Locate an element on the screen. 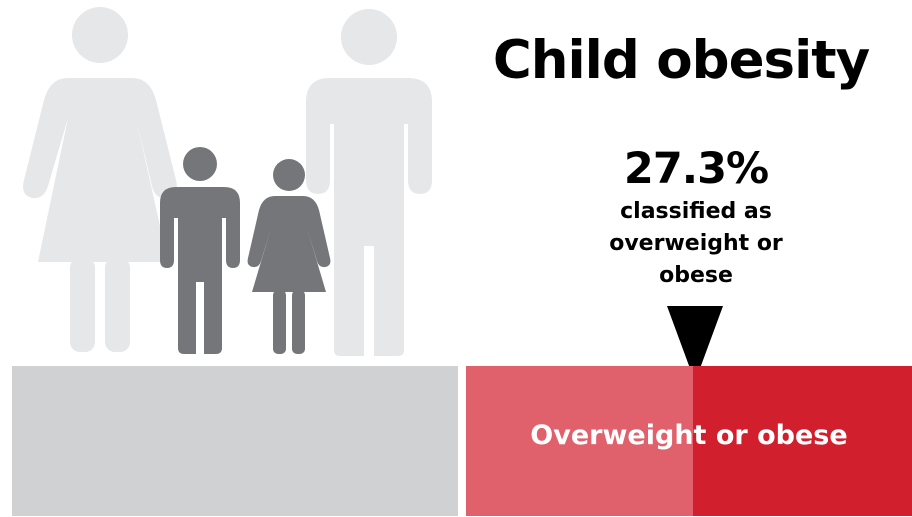 Image resolution: width=912 pixels, height=517 pixels. stat-description-line-1: classified as is located at coordinates (696, 211).